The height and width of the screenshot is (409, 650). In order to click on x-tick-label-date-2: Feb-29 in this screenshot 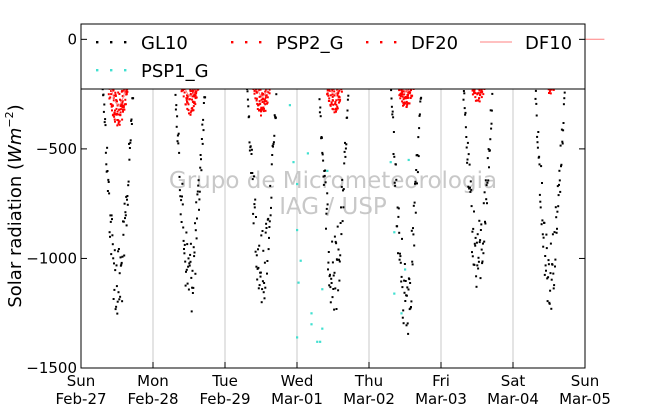, I will do `click(224, 399)`.